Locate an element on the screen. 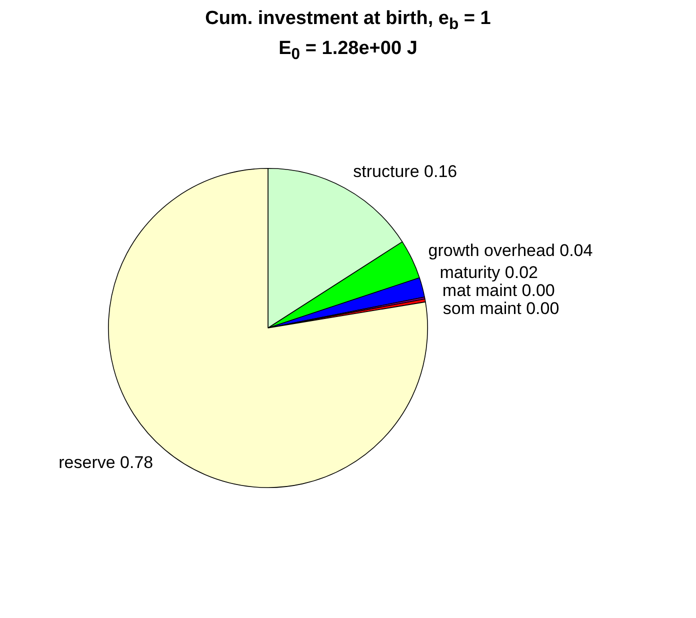 This screenshot has width=696, height=618. slice-label: som maint 0.00 is located at coordinates (501, 308).